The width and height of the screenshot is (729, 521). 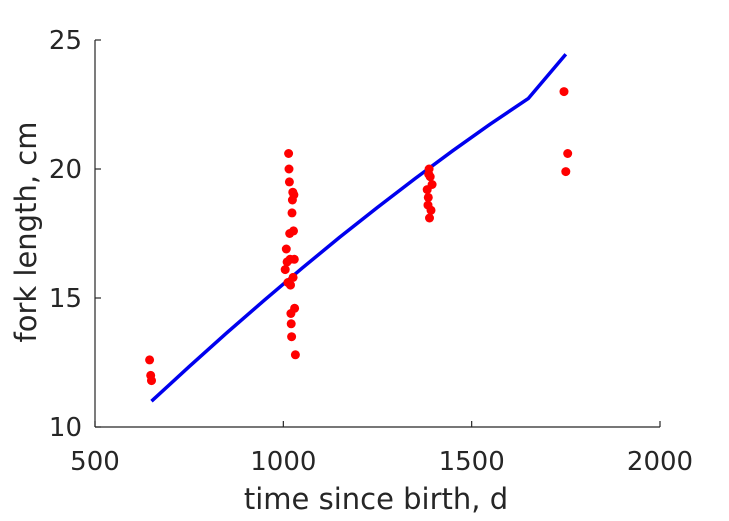 I want to click on y-tick-label: 10, so click(x=65, y=428).